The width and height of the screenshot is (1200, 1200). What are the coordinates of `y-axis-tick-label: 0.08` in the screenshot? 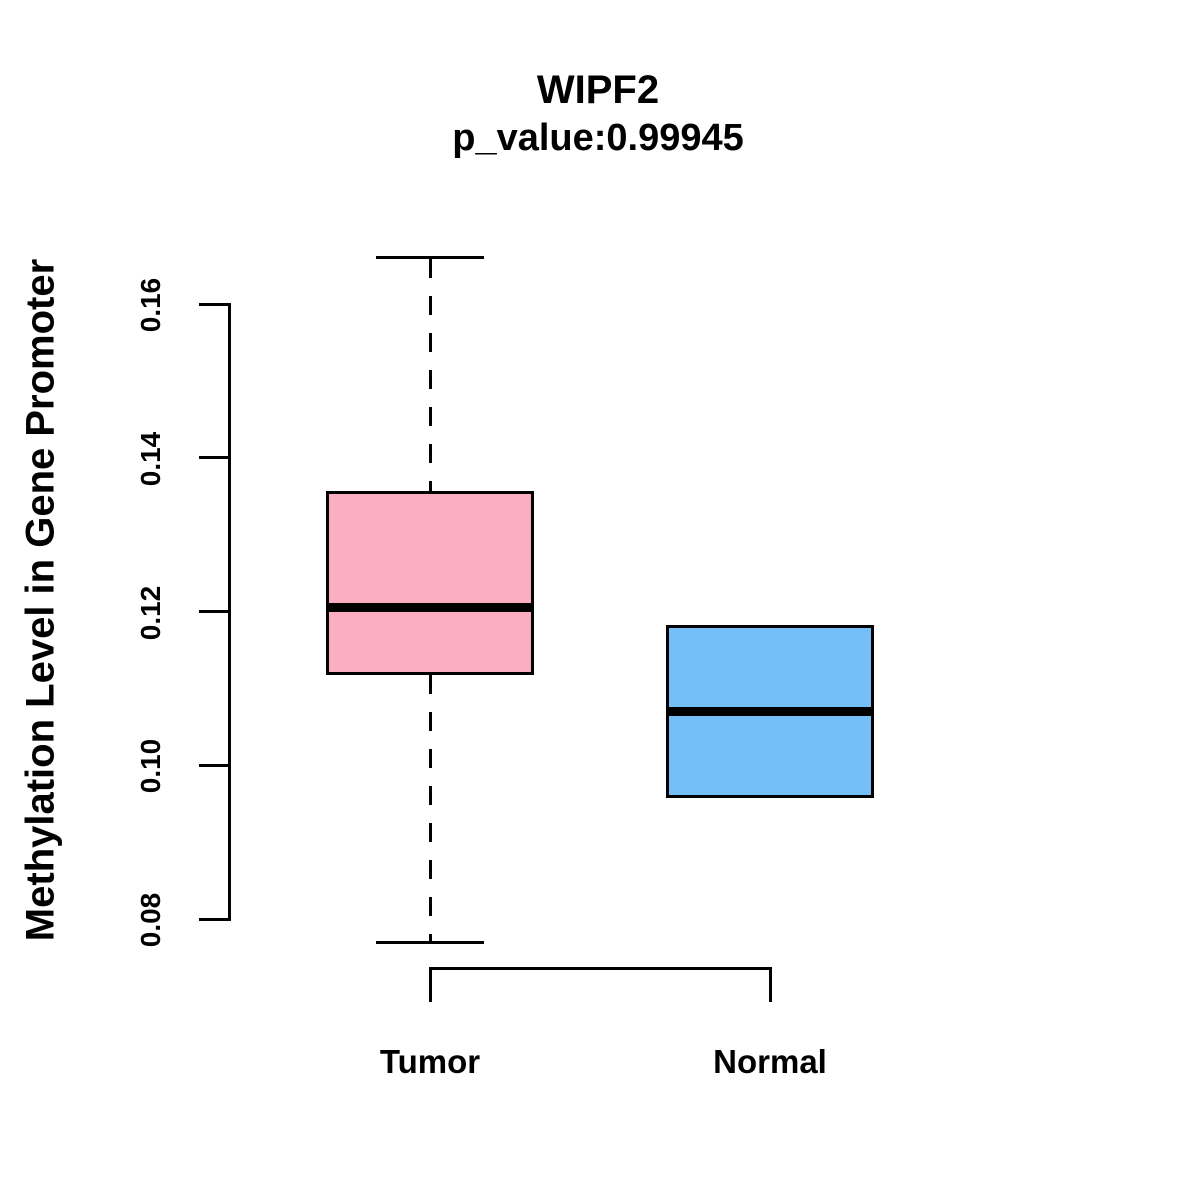 It's located at (150, 920).